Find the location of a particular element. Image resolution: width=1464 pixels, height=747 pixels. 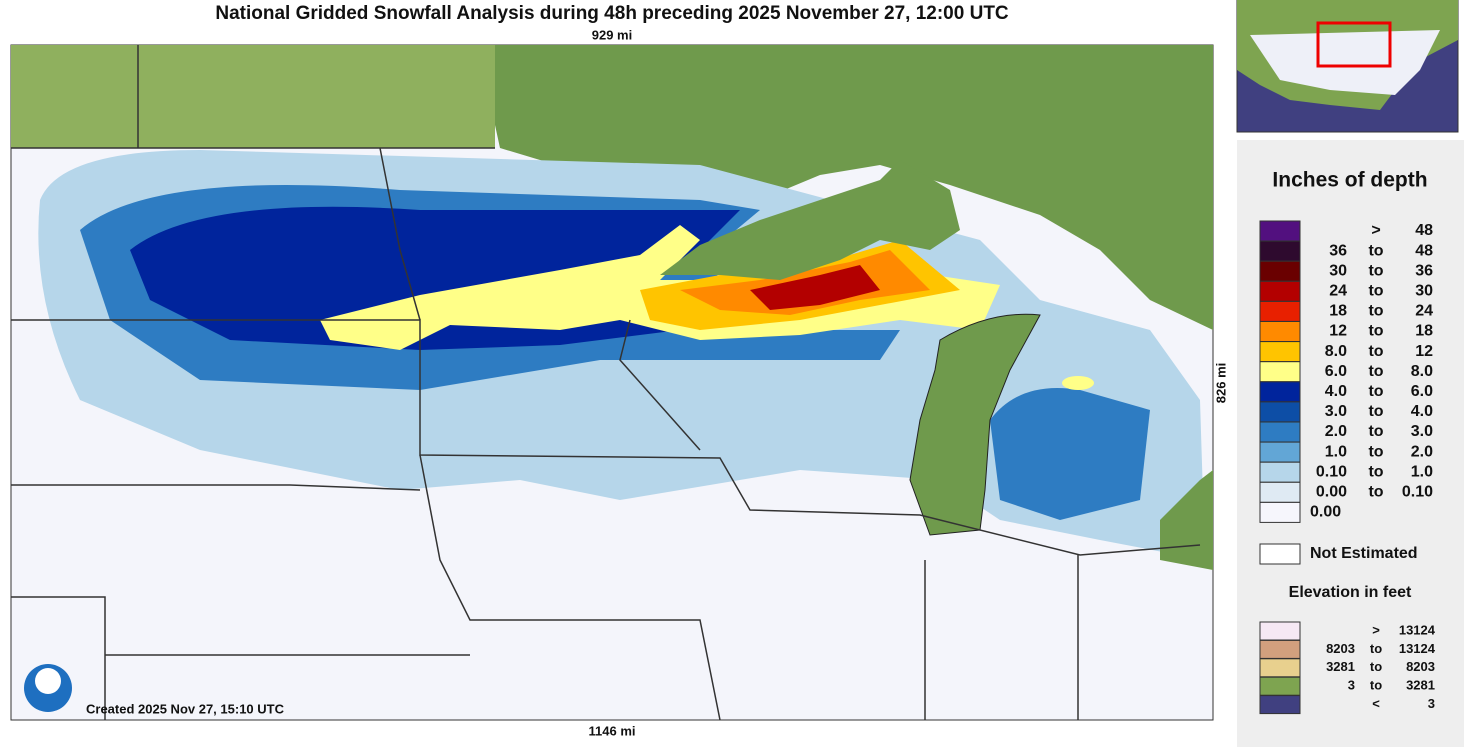

legend-low: 2.0 is located at coordinates (1336, 431).